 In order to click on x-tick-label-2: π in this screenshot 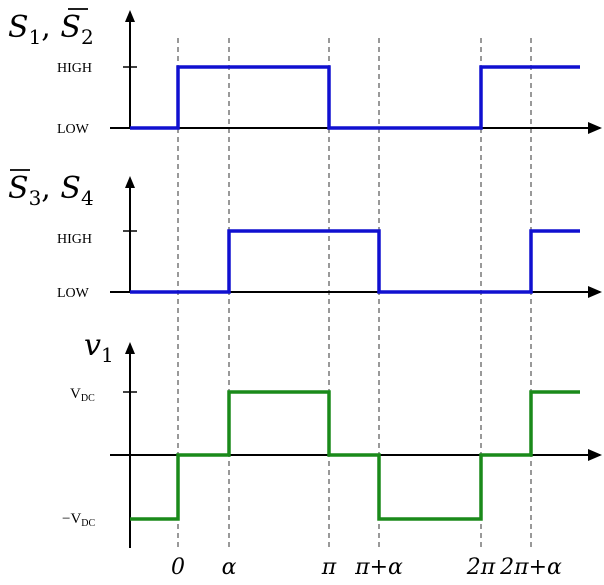, I will do `click(329, 567)`.